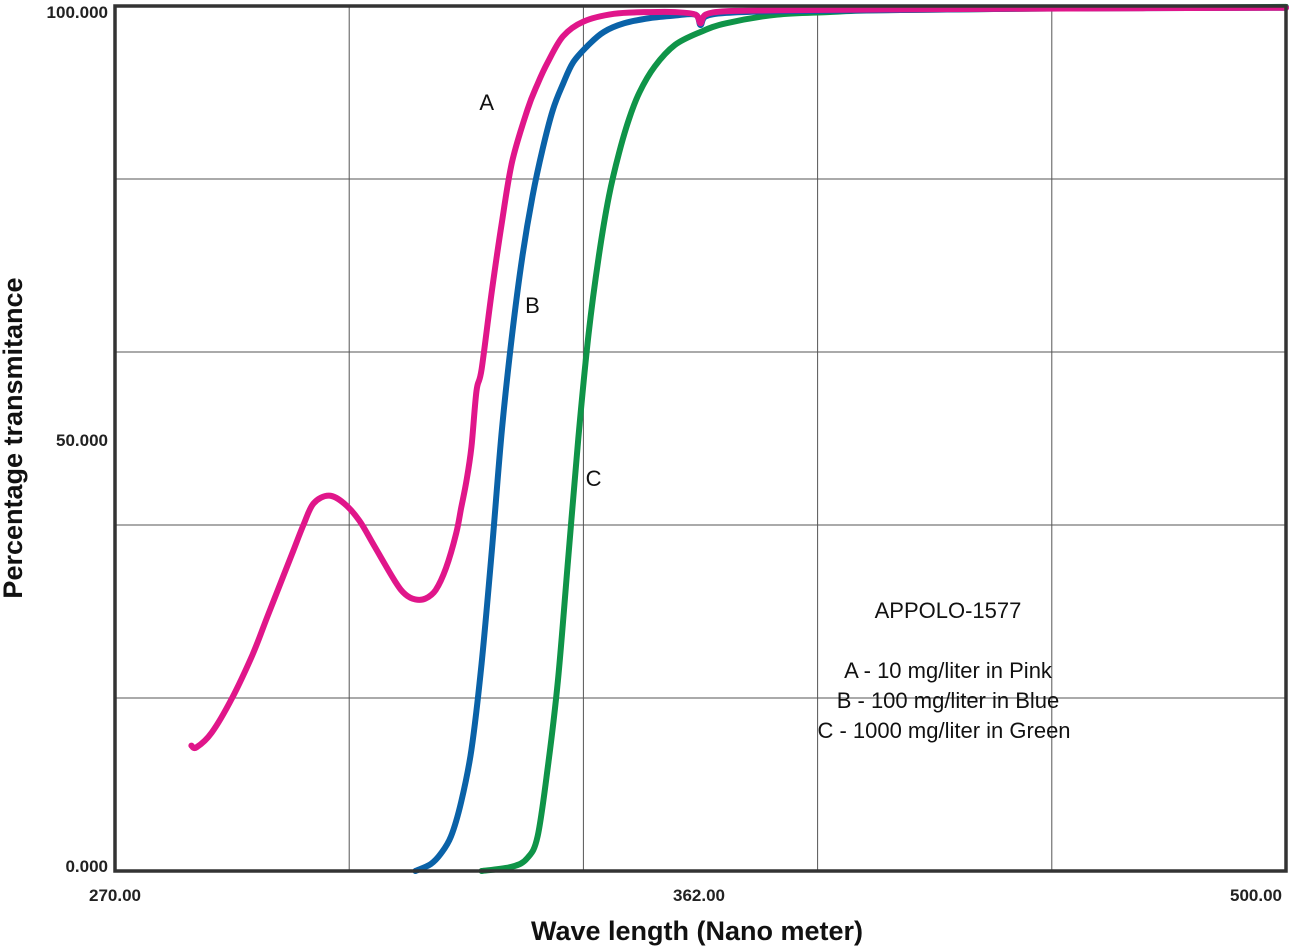  What do you see at coordinates (594, 478) in the screenshot?
I see `curve-label-C: C` at bounding box center [594, 478].